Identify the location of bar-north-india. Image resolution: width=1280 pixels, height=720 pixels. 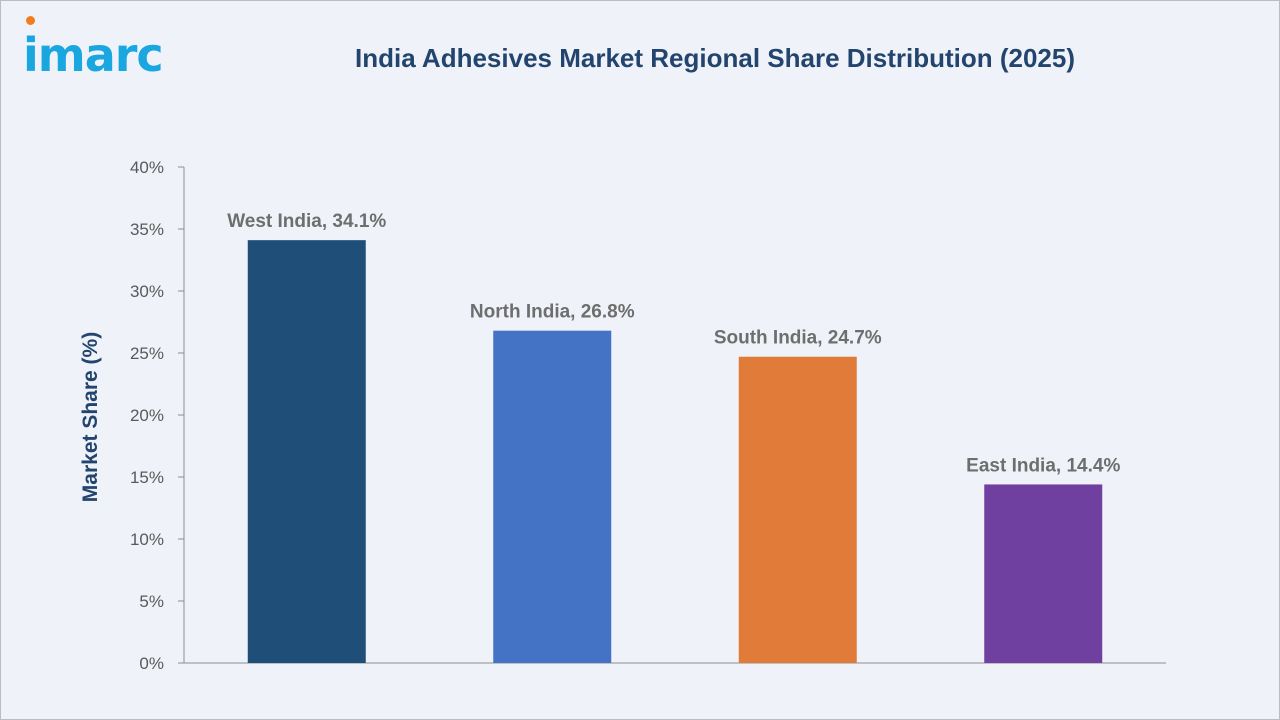
(552, 496).